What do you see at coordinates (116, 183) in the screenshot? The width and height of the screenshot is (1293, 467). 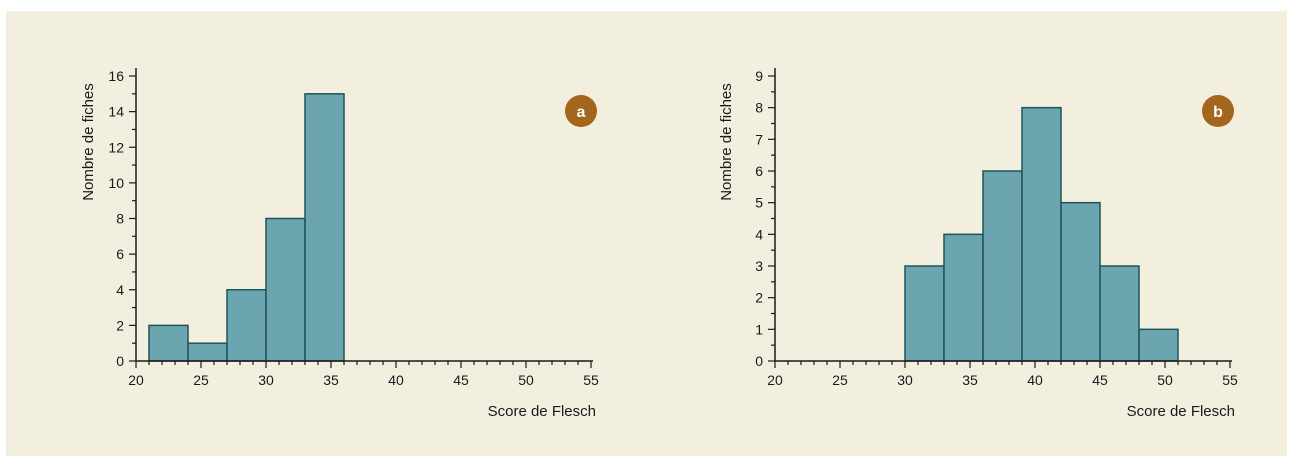 I see `y-tick-label: 10` at bounding box center [116, 183].